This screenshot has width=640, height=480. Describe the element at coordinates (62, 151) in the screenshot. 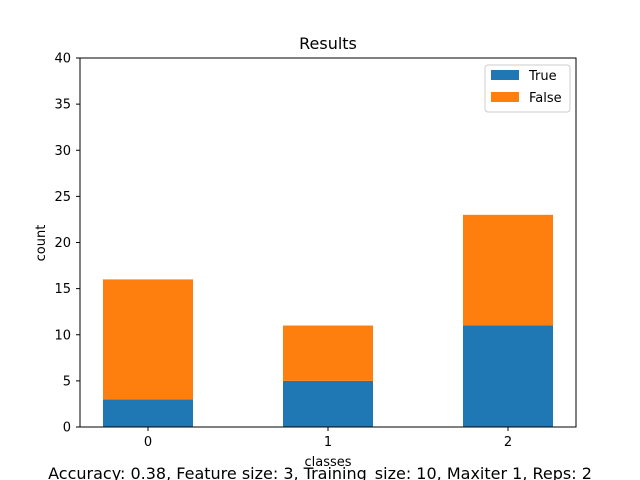

I see `y-tick-label: 30` at that location.